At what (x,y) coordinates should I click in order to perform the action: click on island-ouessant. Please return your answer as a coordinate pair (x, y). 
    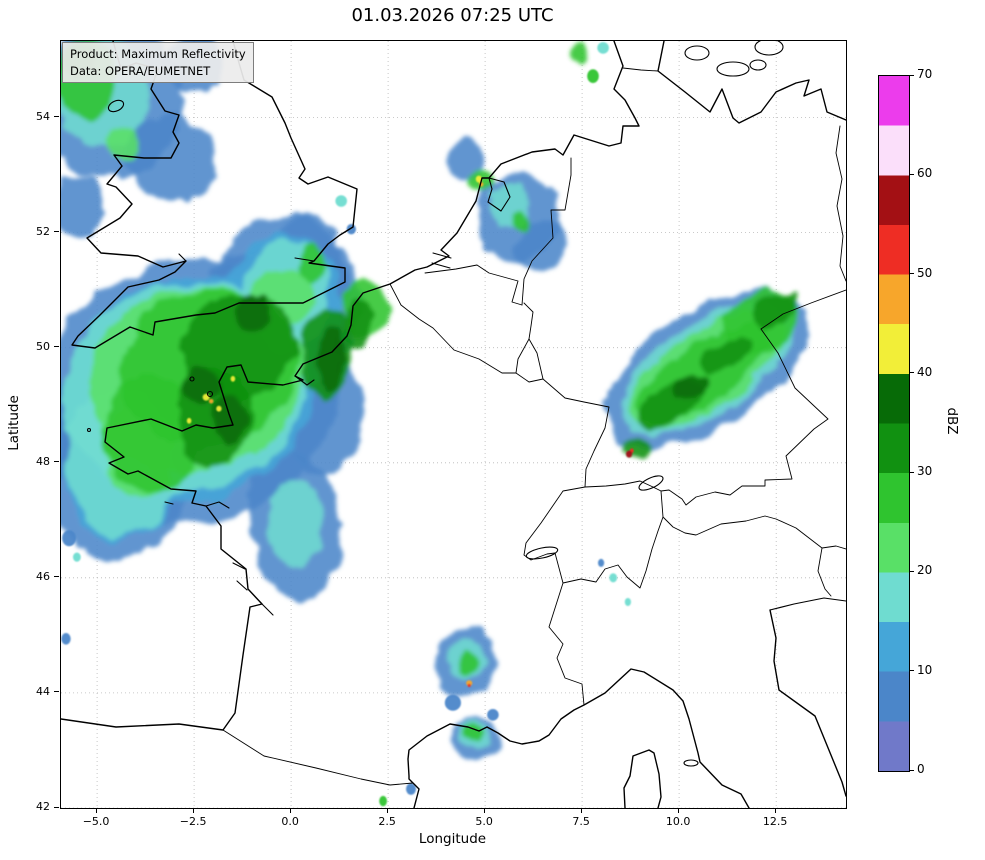
    Looking at the image, I should click on (89, 430).